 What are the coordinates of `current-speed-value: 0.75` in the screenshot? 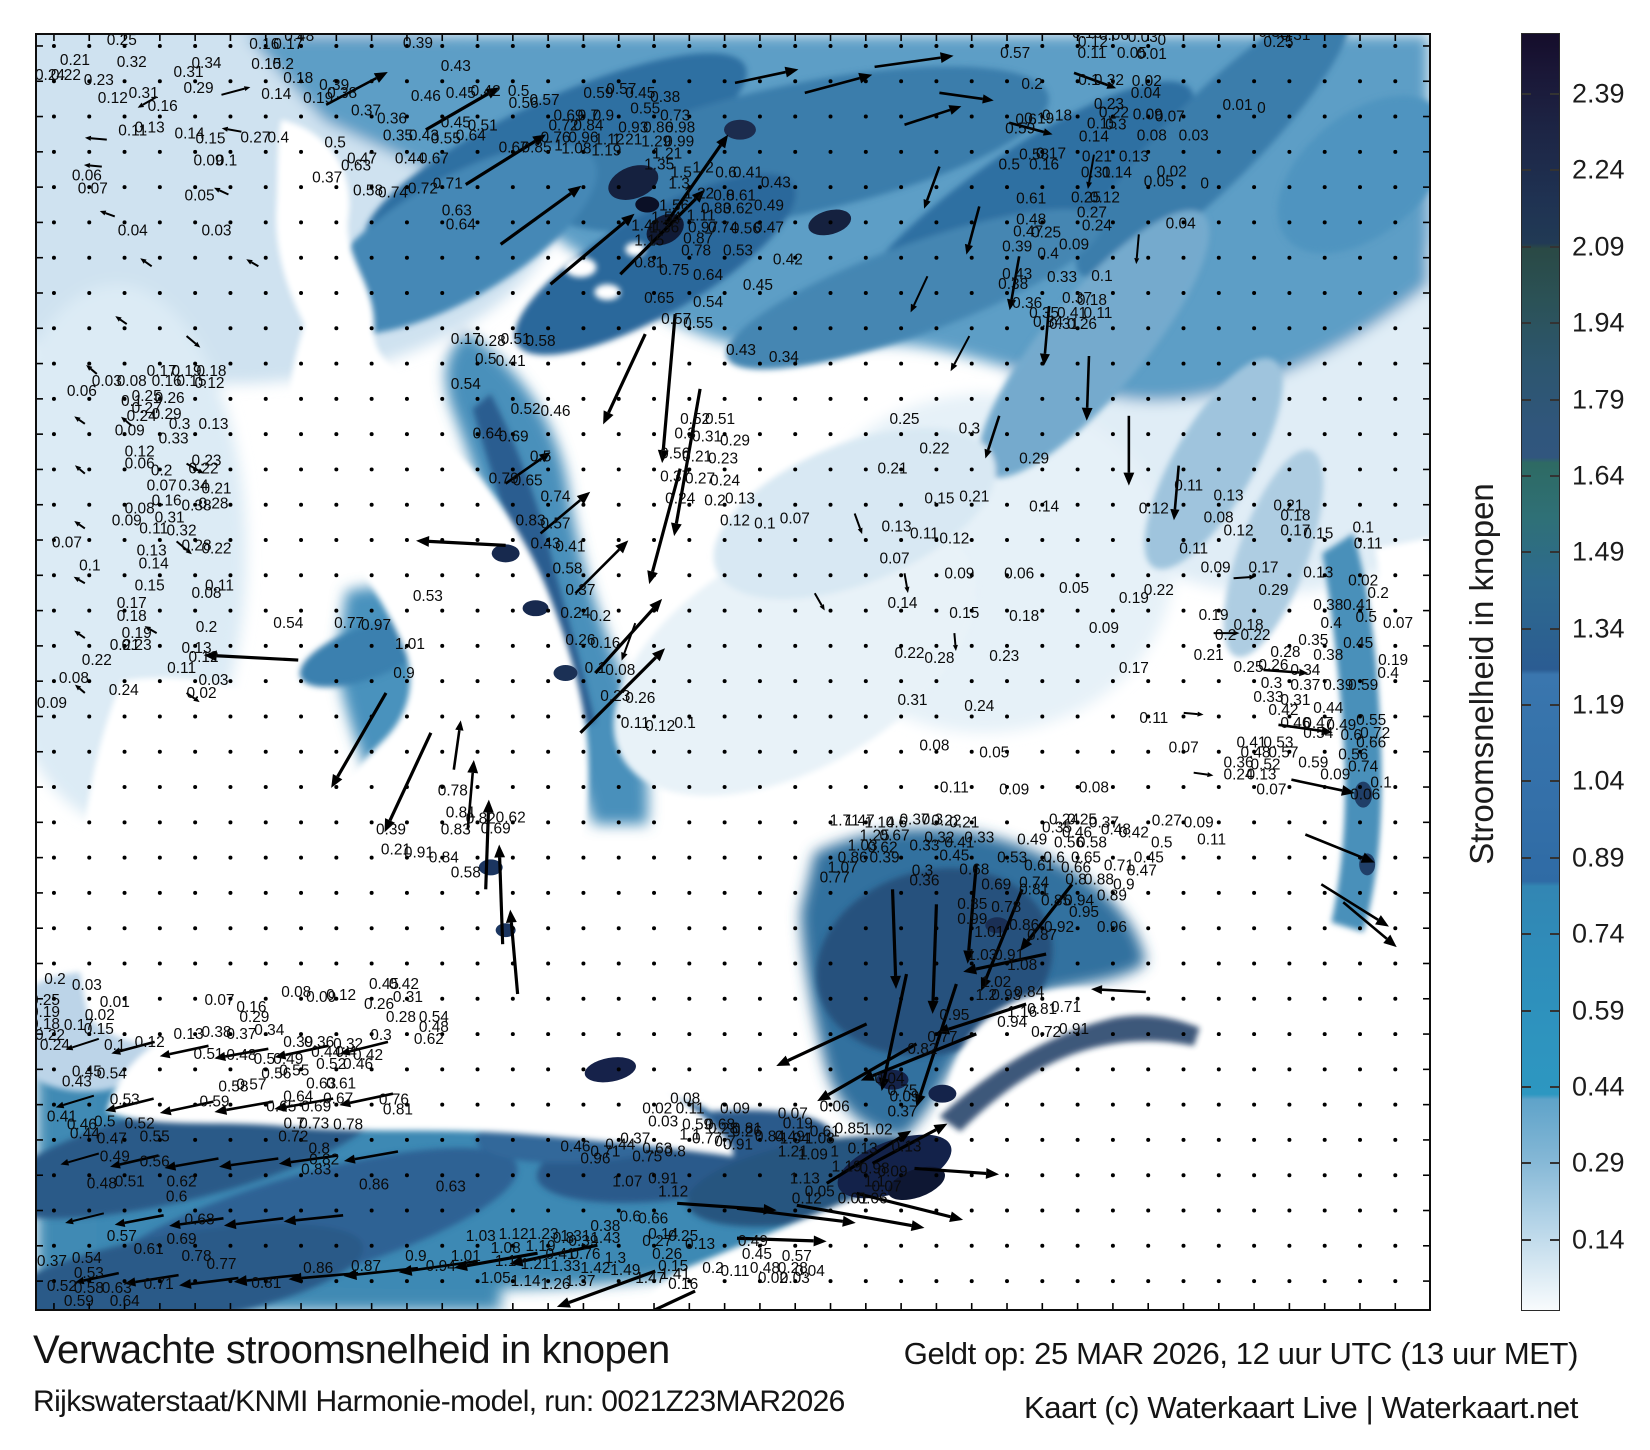 It's located at (647, 1156).